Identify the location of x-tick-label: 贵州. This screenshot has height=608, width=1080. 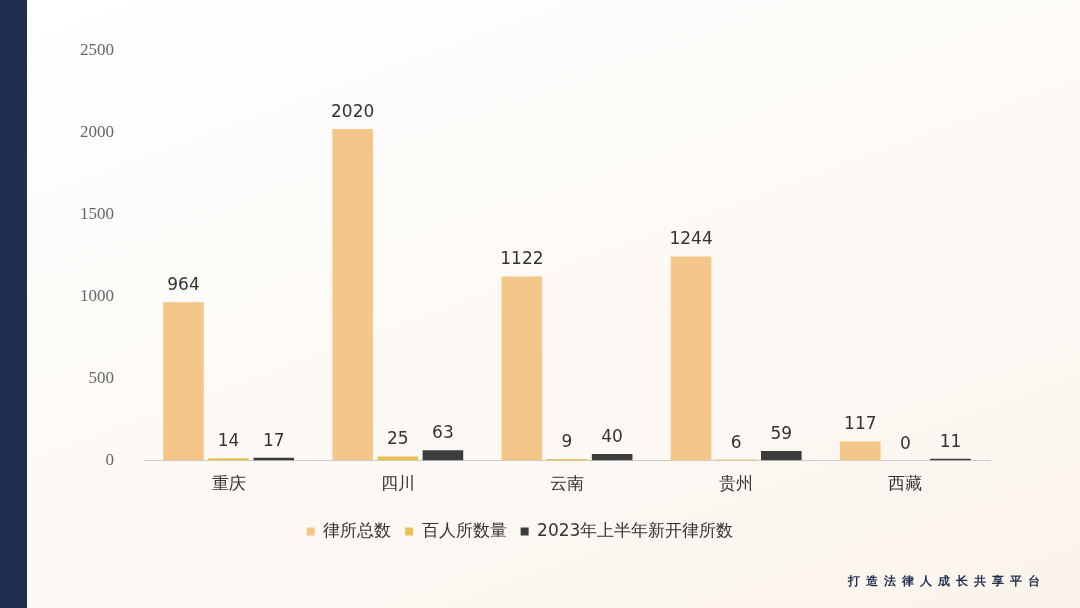
(736, 483).